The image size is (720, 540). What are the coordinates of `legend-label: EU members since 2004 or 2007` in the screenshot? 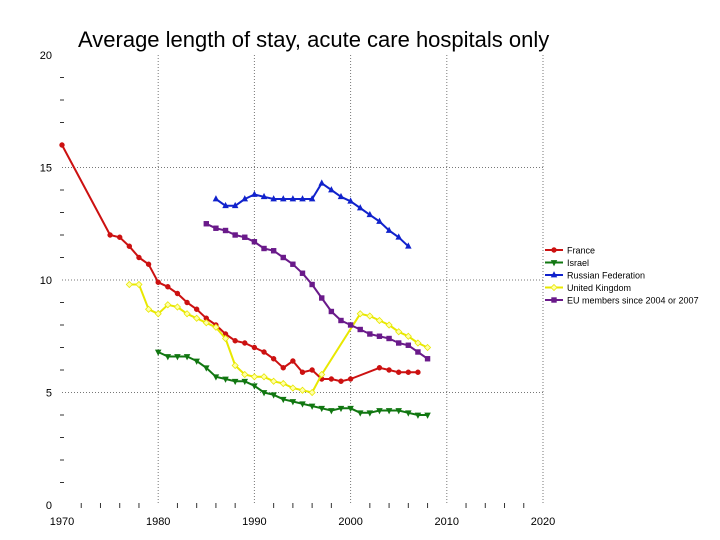 It's located at (633, 301).